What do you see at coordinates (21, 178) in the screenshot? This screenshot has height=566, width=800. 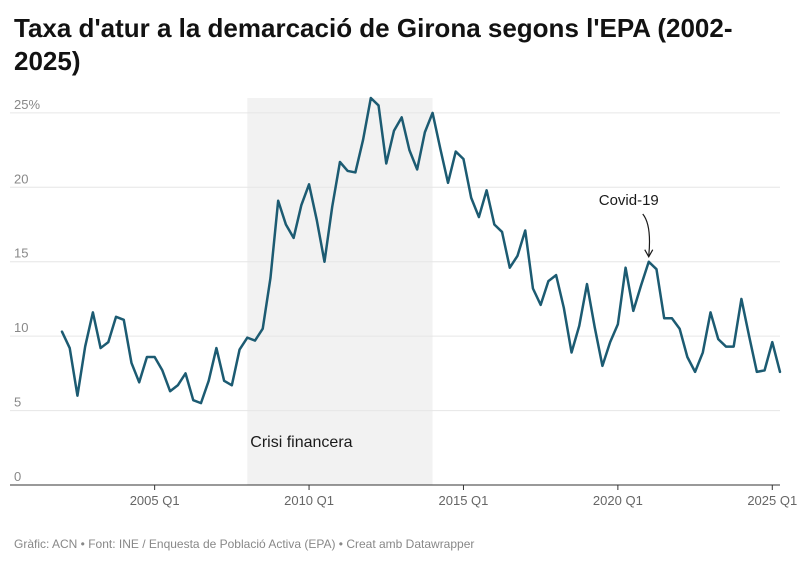 I see `y-tick-label: 20` at bounding box center [21, 178].